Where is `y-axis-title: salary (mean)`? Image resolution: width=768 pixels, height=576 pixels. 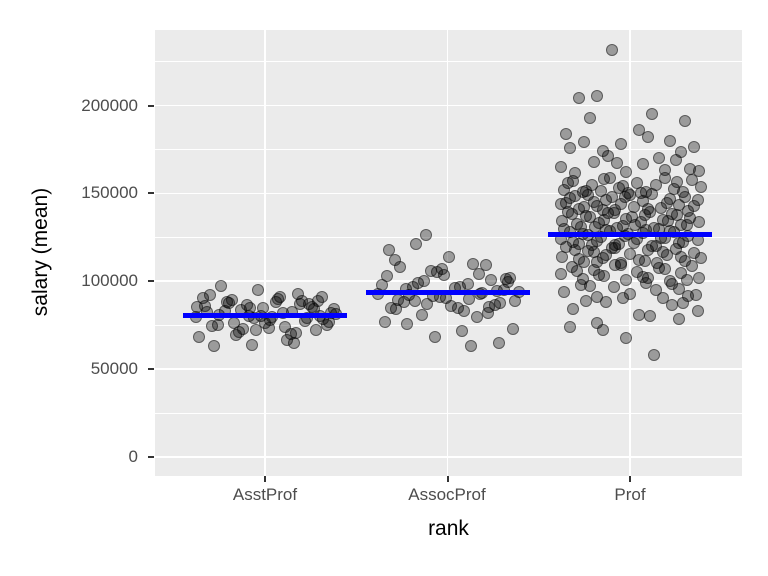 y-axis-title: salary (mean) is located at coordinates (40, 252).